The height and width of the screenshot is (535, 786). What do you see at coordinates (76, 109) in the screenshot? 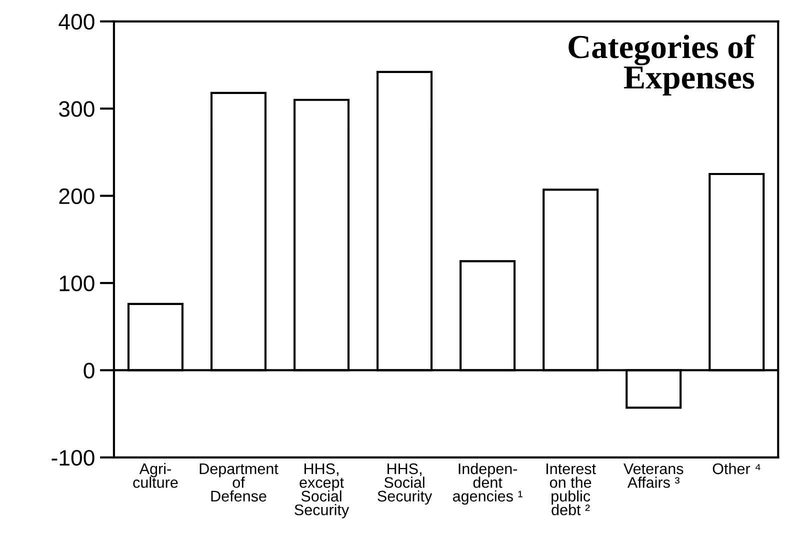
I see `y-tick-label: 300` at bounding box center [76, 109].